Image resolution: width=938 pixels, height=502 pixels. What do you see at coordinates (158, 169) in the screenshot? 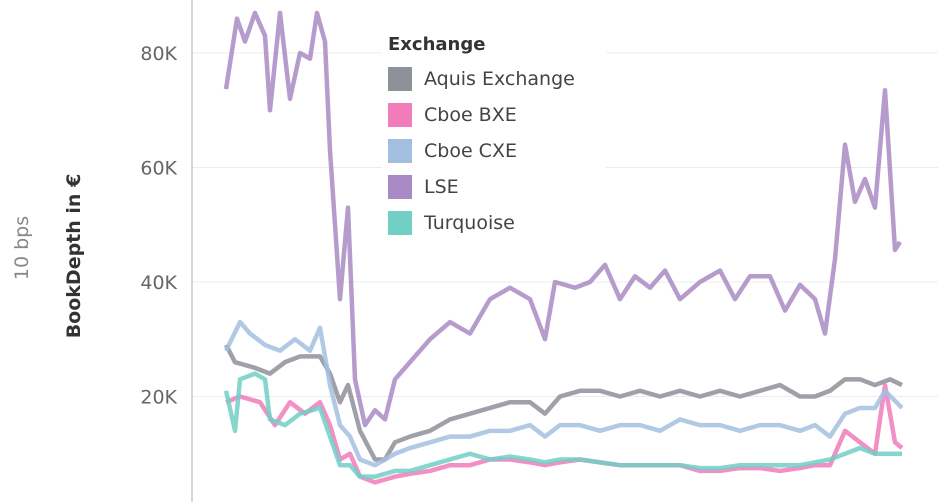
I see `y-tick-label: 60K` at bounding box center [158, 169].